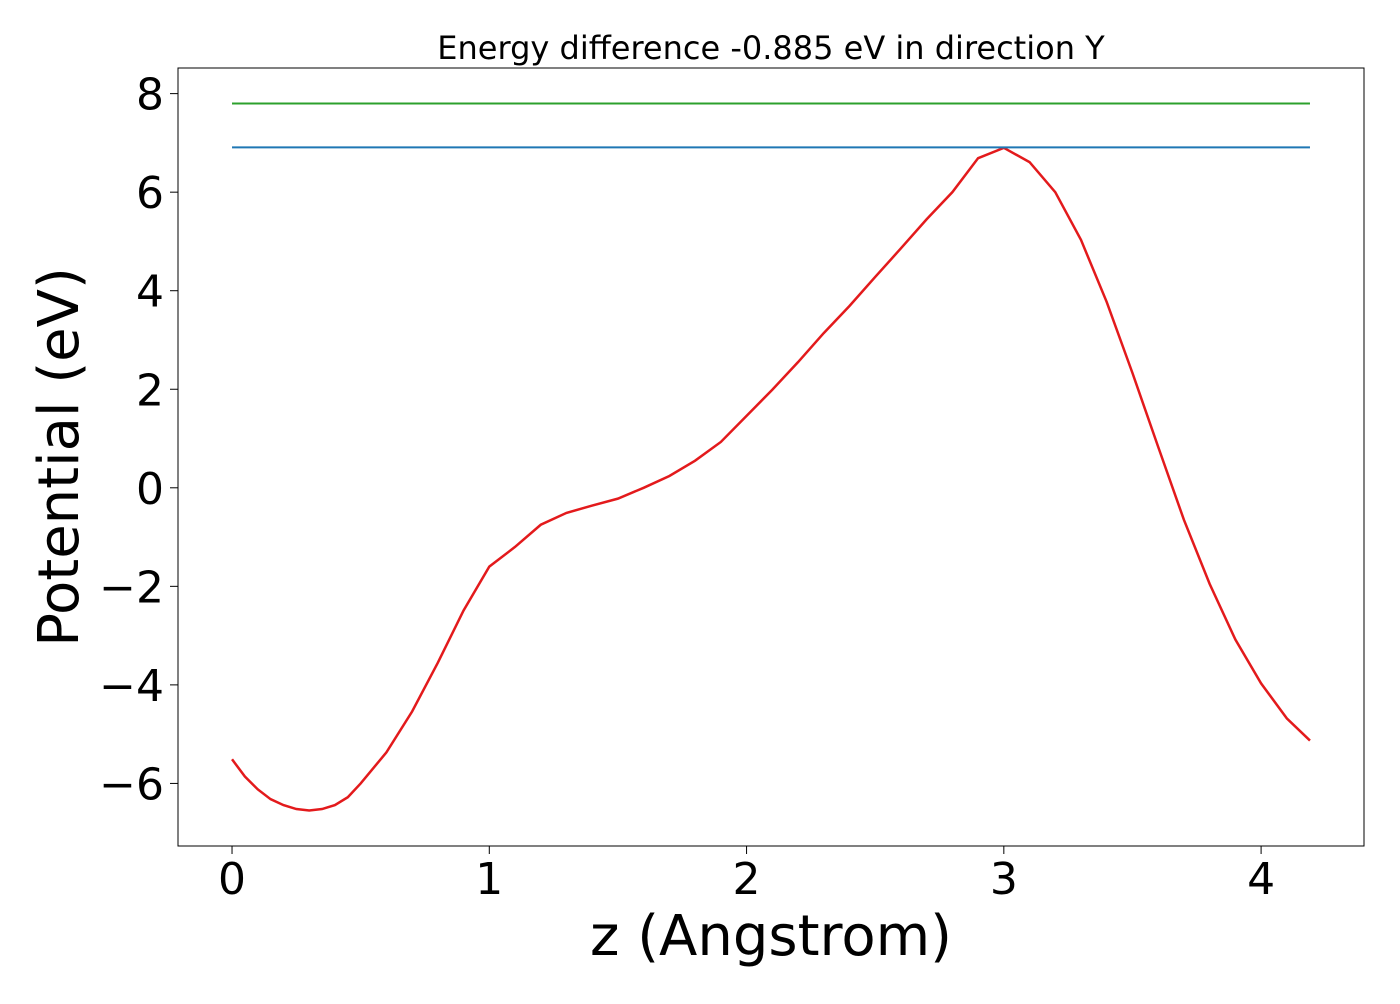 The width and height of the screenshot is (1400, 1004). Describe the element at coordinates (489, 879) in the screenshot. I see `x-tick-label: 1` at that location.